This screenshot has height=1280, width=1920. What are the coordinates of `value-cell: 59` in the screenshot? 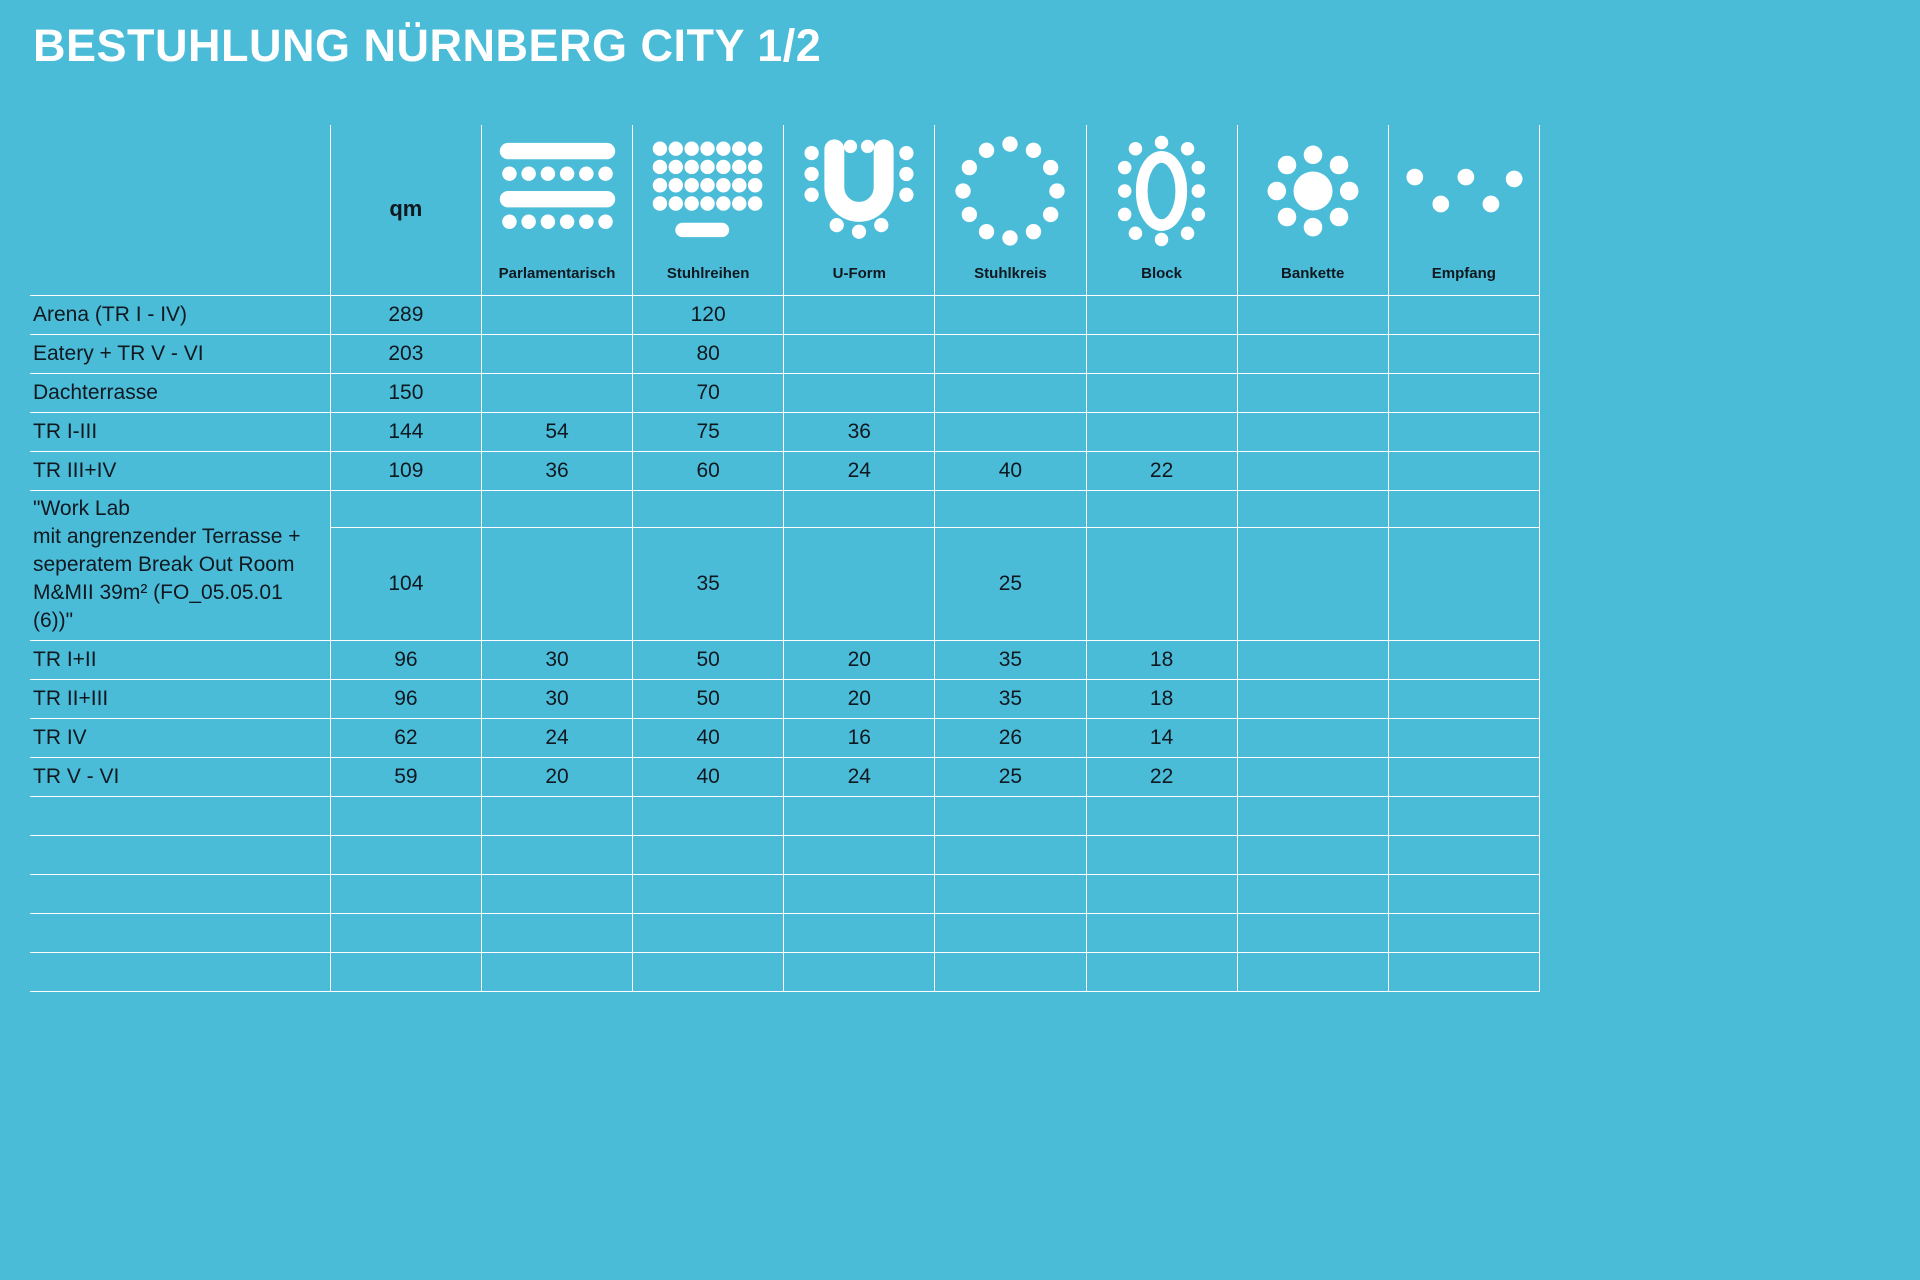 It's located at (406, 777).